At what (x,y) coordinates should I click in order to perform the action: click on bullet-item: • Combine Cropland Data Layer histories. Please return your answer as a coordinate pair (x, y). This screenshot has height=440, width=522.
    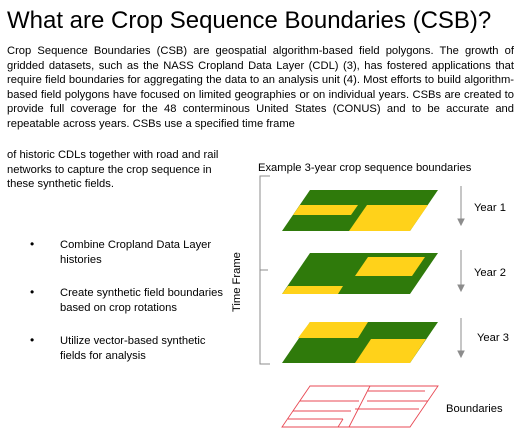
    Looking at the image, I should click on (130, 252).